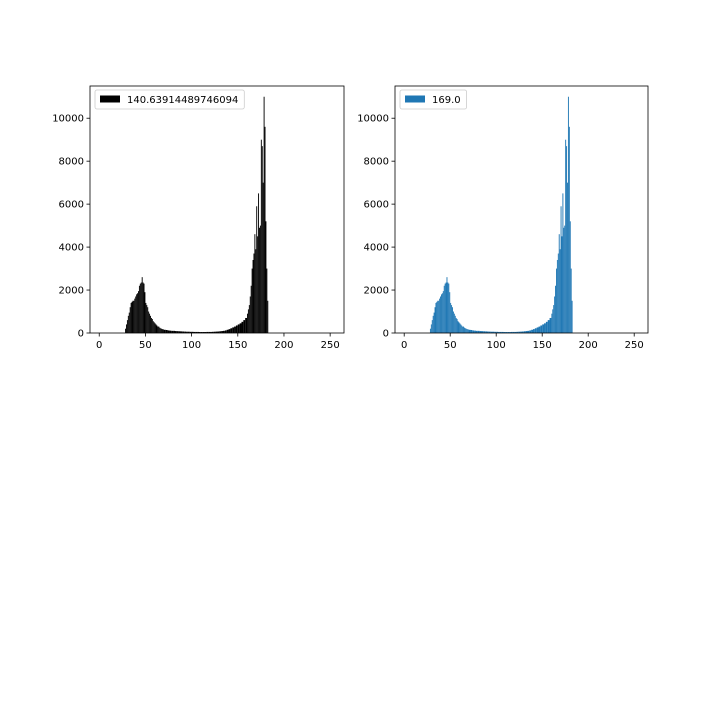 This screenshot has height=720, width=720. Describe the element at coordinates (71, 227) in the screenshot. I see `y-axis-ticks-left: 0 2000 4000 6000 8000 10000` at that location.